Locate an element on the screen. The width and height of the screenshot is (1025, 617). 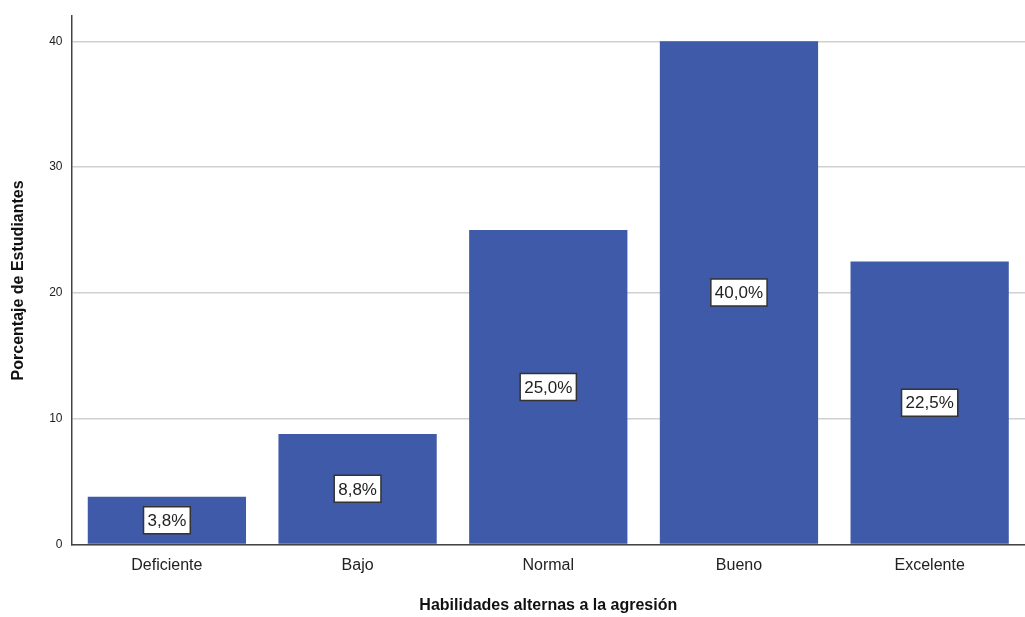
y-tick-label: 10 is located at coordinates (56, 418).